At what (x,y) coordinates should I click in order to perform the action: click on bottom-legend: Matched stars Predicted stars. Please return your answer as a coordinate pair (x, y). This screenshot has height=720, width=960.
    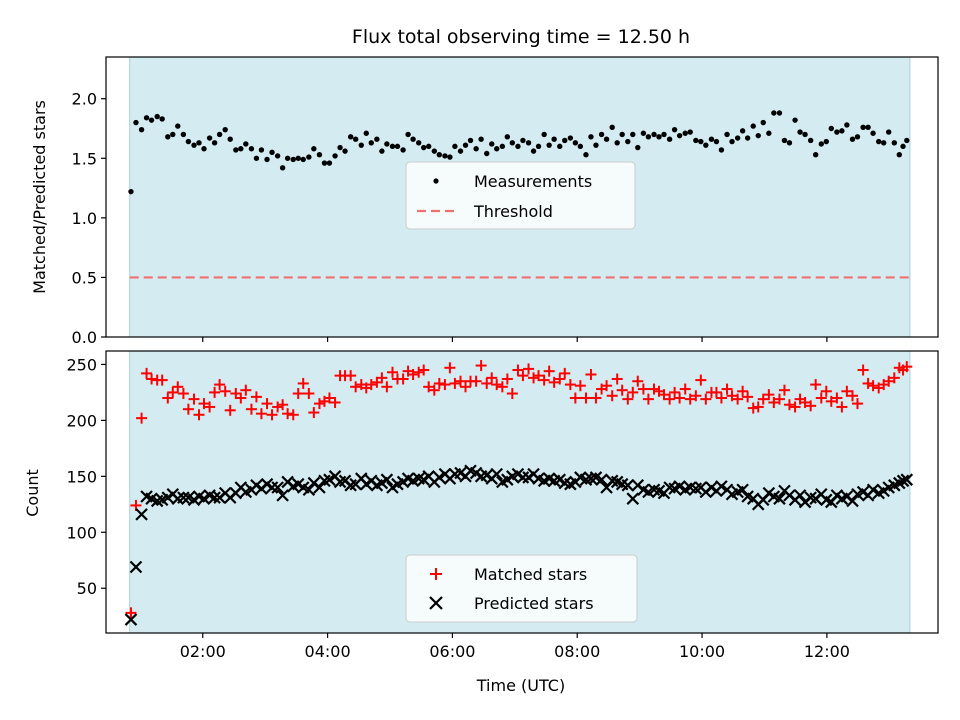
    Looking at the image, I should click on (521, 588).